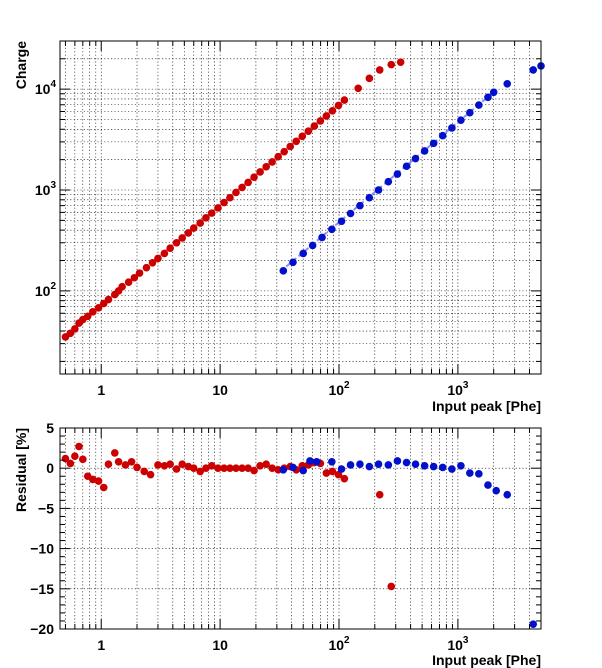 The image size is (602, 668). Describe the element at coordinates (50, 428) in the screenshot. I see `y-tick-label: 5` at that location.